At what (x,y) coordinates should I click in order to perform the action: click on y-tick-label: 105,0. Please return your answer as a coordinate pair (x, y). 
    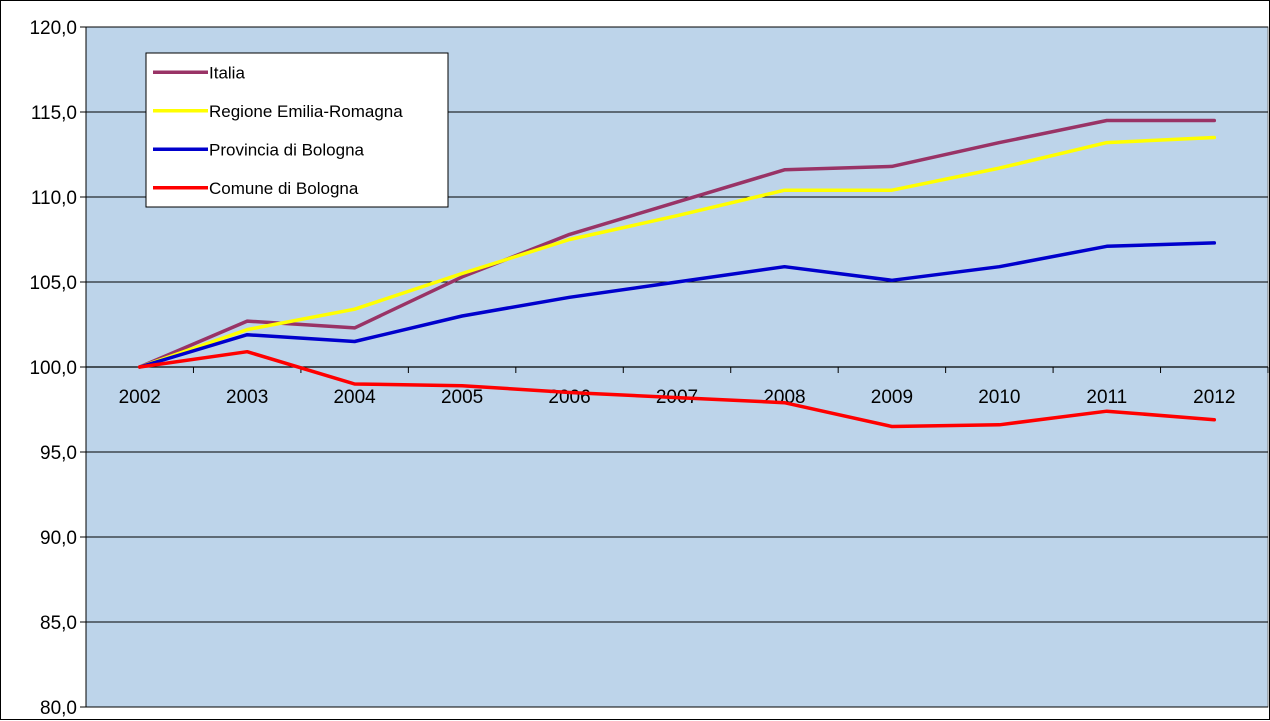
    Looking at the image, I should click on (53, 283).